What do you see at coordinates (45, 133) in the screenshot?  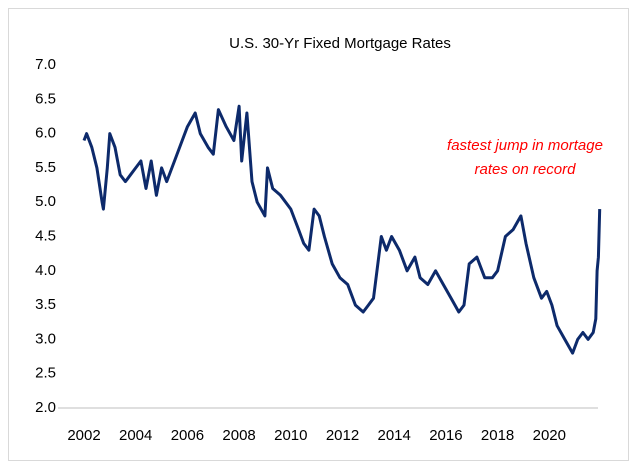 I see `y-tick-label: 6.0` at bounding box center [45, 133].